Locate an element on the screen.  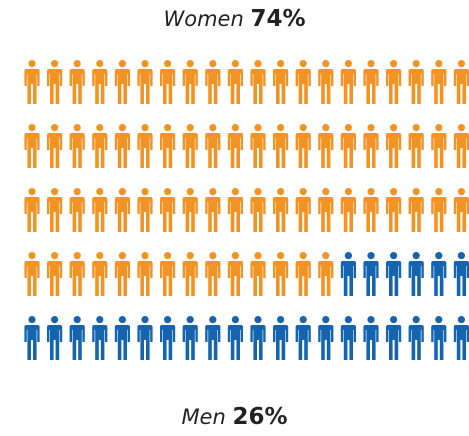
men-series-name: Men is located at coordinates (203, 417).